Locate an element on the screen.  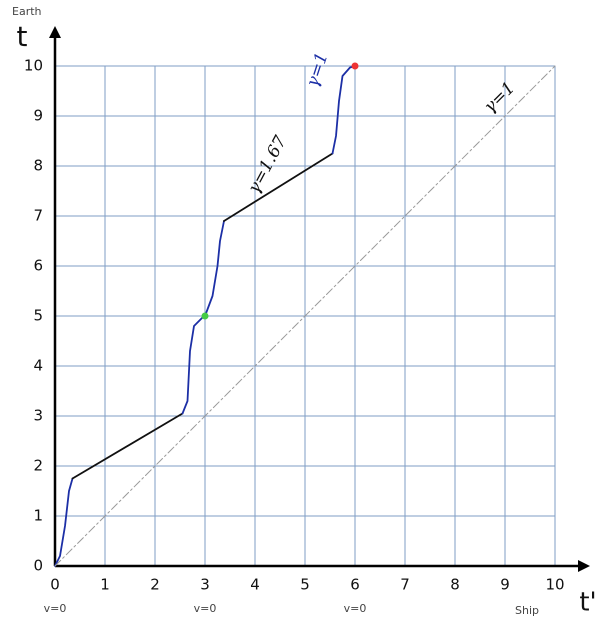
y-axis-label: t is located at coordinates (22, 36).